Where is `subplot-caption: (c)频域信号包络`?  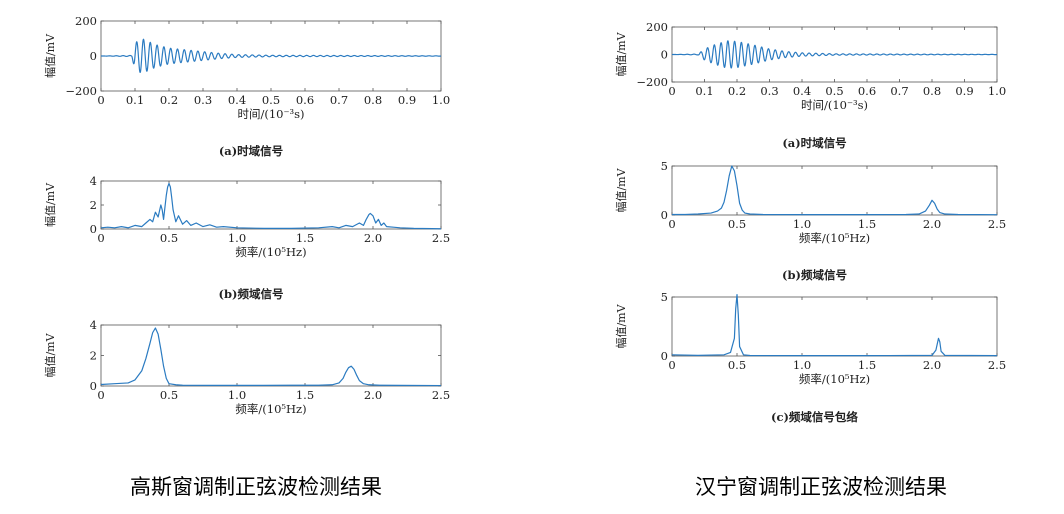
subplot-caption: (c)频域信号包络 is located at coordinates (814, 417).